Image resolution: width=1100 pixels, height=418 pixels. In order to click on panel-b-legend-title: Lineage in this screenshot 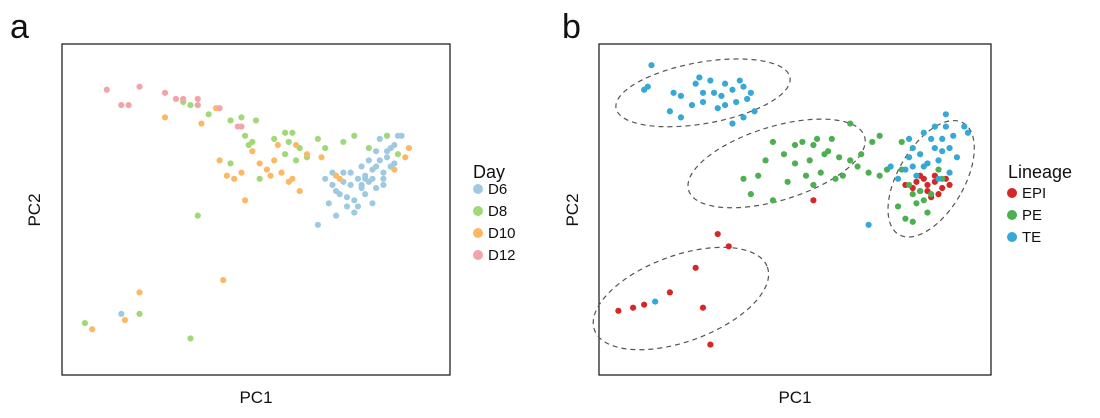, I will do `click(1040, 172)`.